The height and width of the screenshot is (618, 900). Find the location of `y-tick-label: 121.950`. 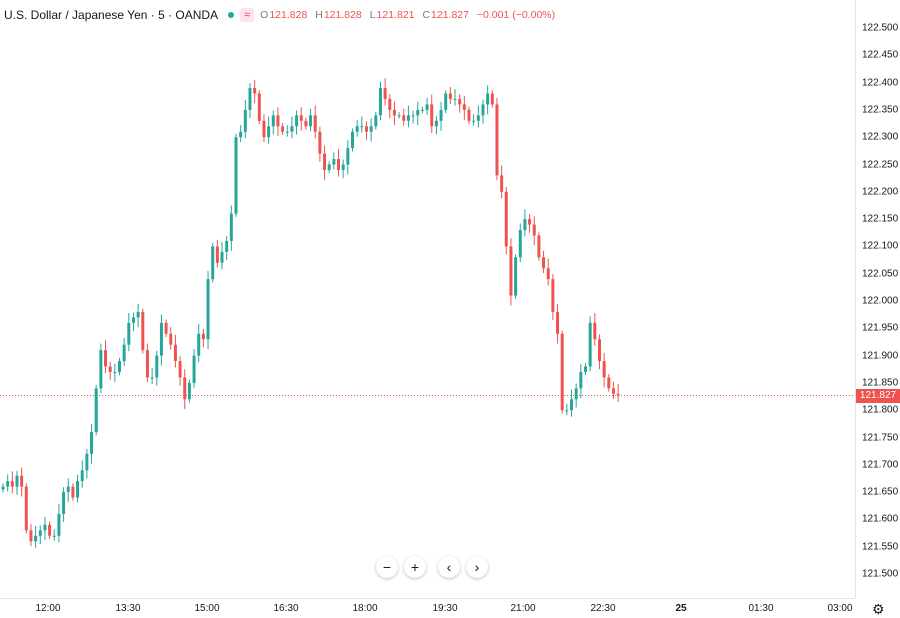

y-tick-label: 121.950 is located at coordinates (880, 328).